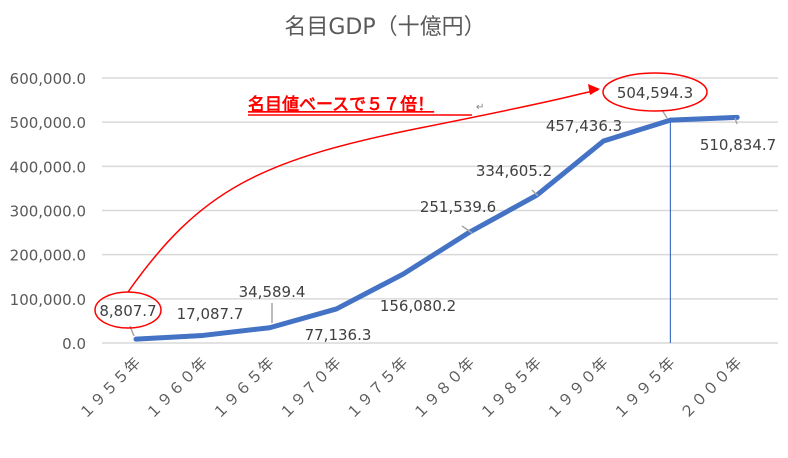 The height and width of the screenshot is (458, 788). What do you see at coordinates (514, 171) in the screenshot?
I see `data-label: 334,605.2` at bounding box center [514, 171].